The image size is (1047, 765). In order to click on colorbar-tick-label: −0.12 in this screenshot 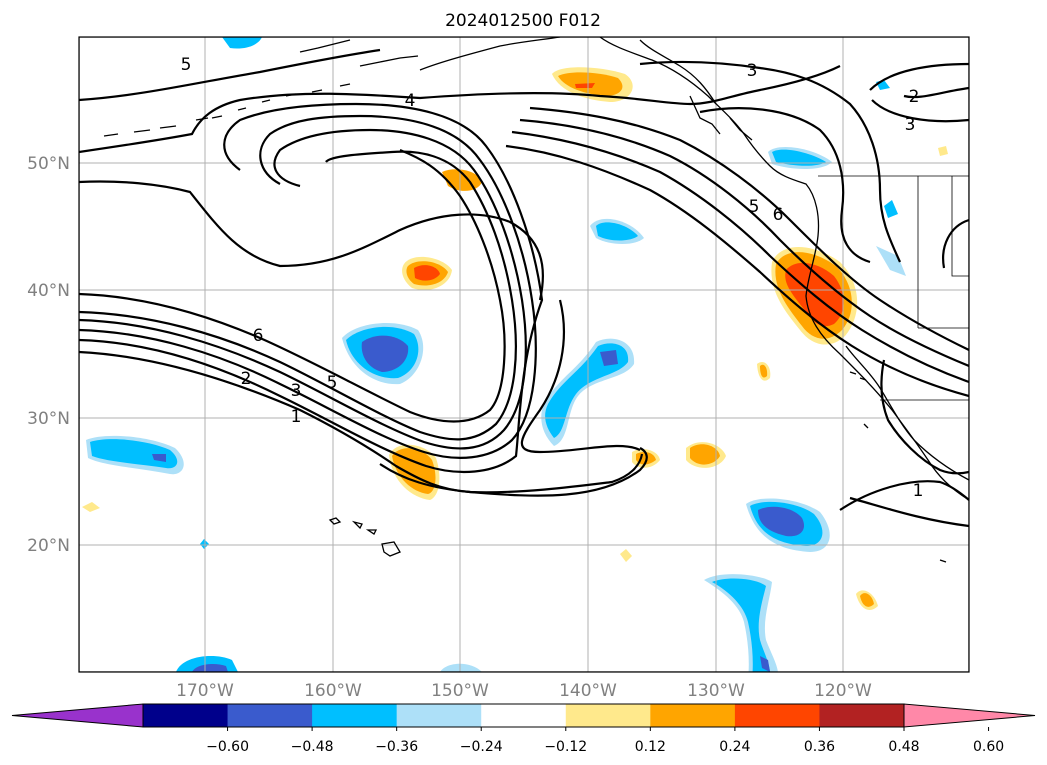, I will do `click(565, 747)`.